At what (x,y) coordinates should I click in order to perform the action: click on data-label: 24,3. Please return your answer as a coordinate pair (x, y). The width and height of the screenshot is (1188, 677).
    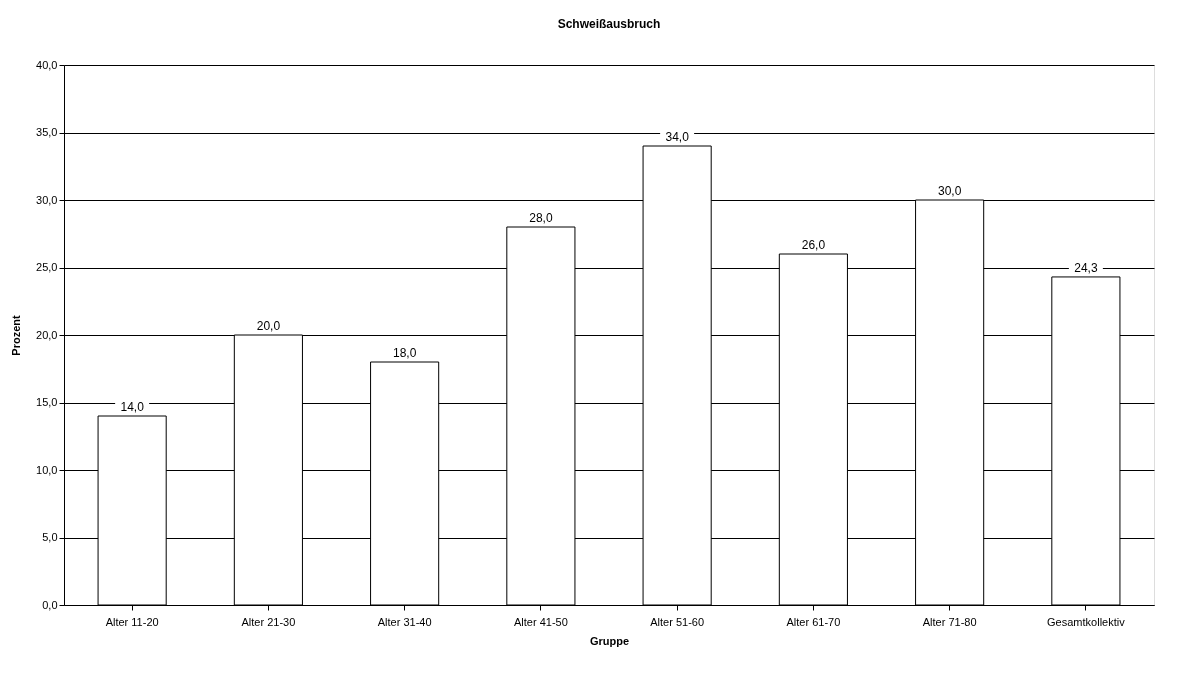
    Looking at the image, I should click on (1086, 267).